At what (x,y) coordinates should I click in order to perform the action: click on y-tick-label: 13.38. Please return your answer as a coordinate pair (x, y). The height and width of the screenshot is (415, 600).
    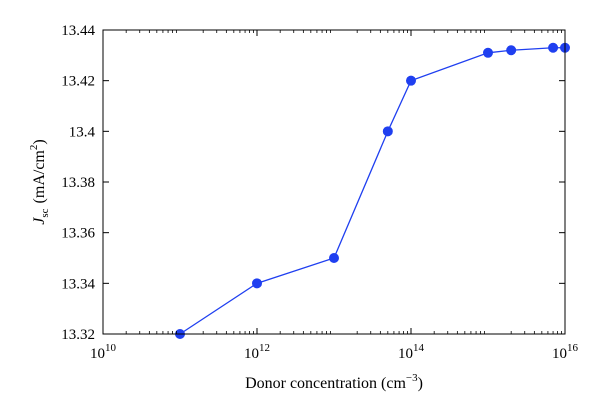
    Looking at the image, I should click on (78, 183).